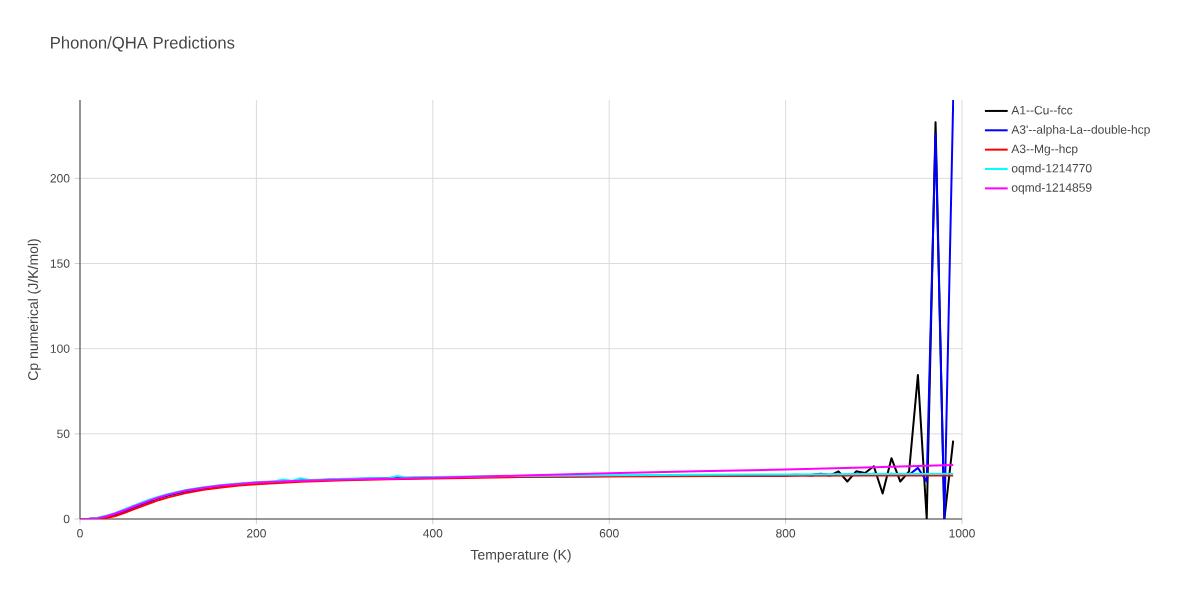 This screenshot has width=1200, height=600. Describe the element at coordinates (1044, 150) in the screenshot. I see `legend-label: A3--Mg--hcp` at that location.